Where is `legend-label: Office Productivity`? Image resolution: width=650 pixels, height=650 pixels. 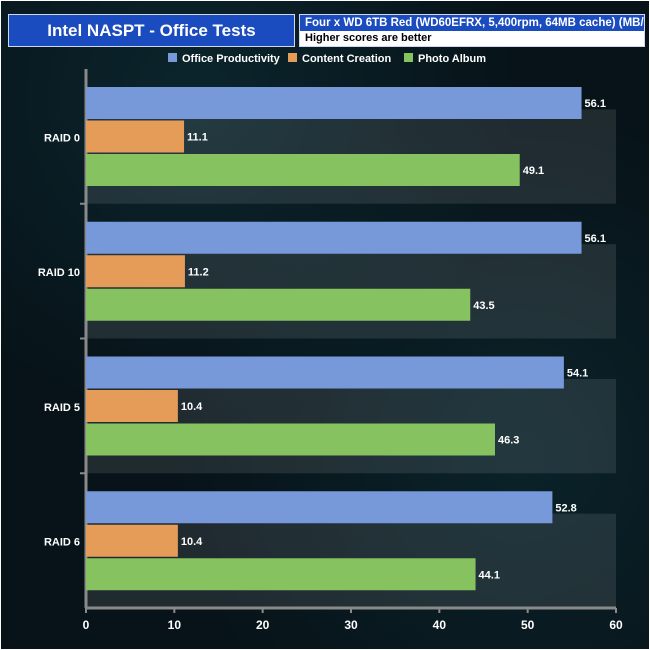
legend-label: Office Productivity is located at coordinates (231, 59).